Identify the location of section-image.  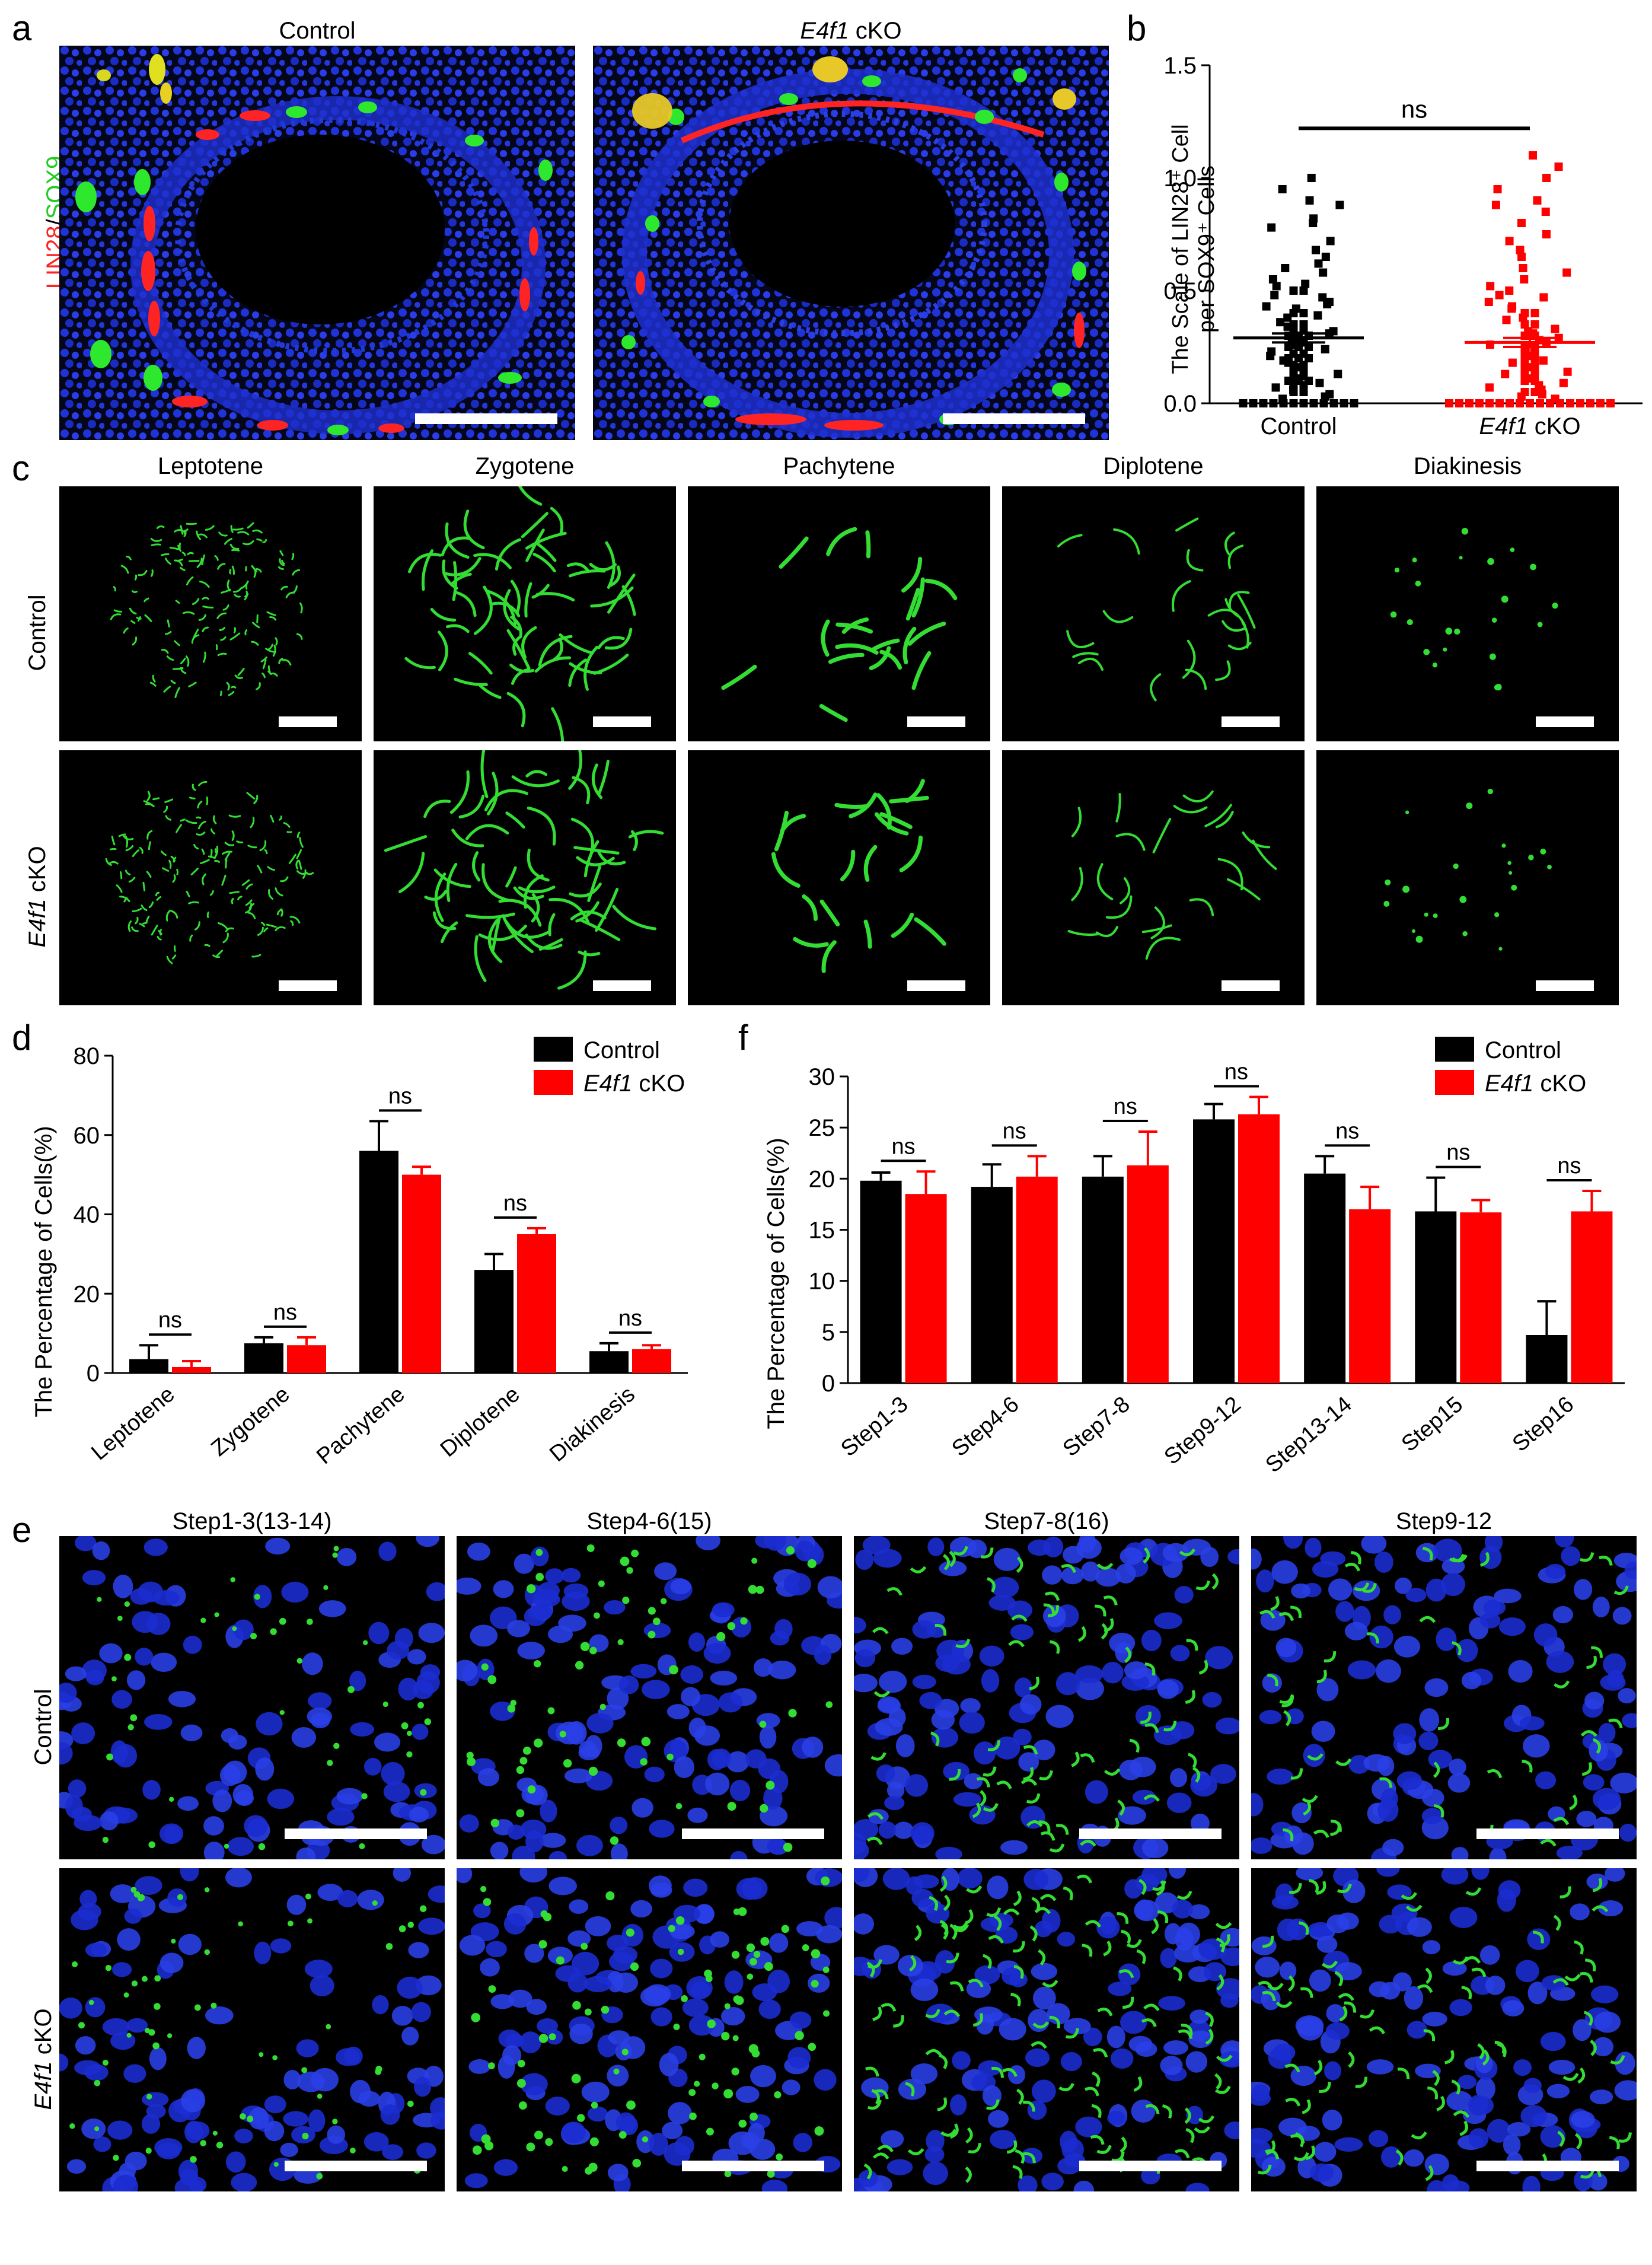
(1046, 1698).